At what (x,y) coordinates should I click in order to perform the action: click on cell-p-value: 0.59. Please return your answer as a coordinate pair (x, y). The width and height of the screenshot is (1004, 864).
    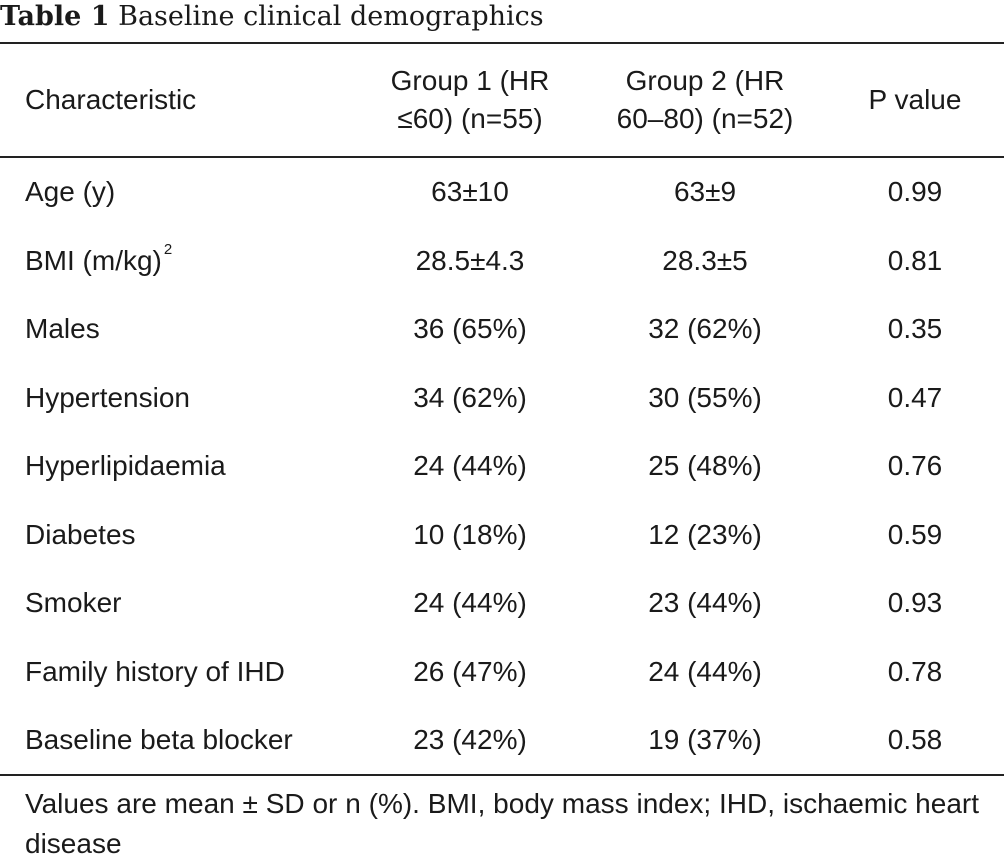
    Looking at the image, I should click on (915, 534).